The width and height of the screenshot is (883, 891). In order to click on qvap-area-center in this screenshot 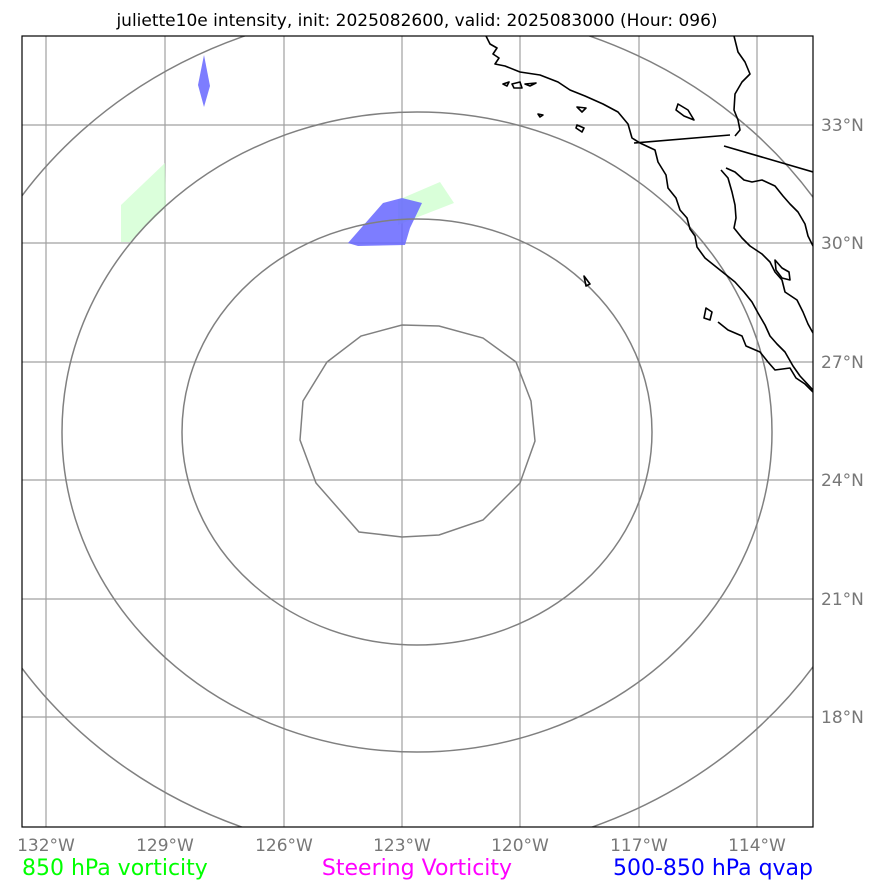, I will do `click(385, 222)`.